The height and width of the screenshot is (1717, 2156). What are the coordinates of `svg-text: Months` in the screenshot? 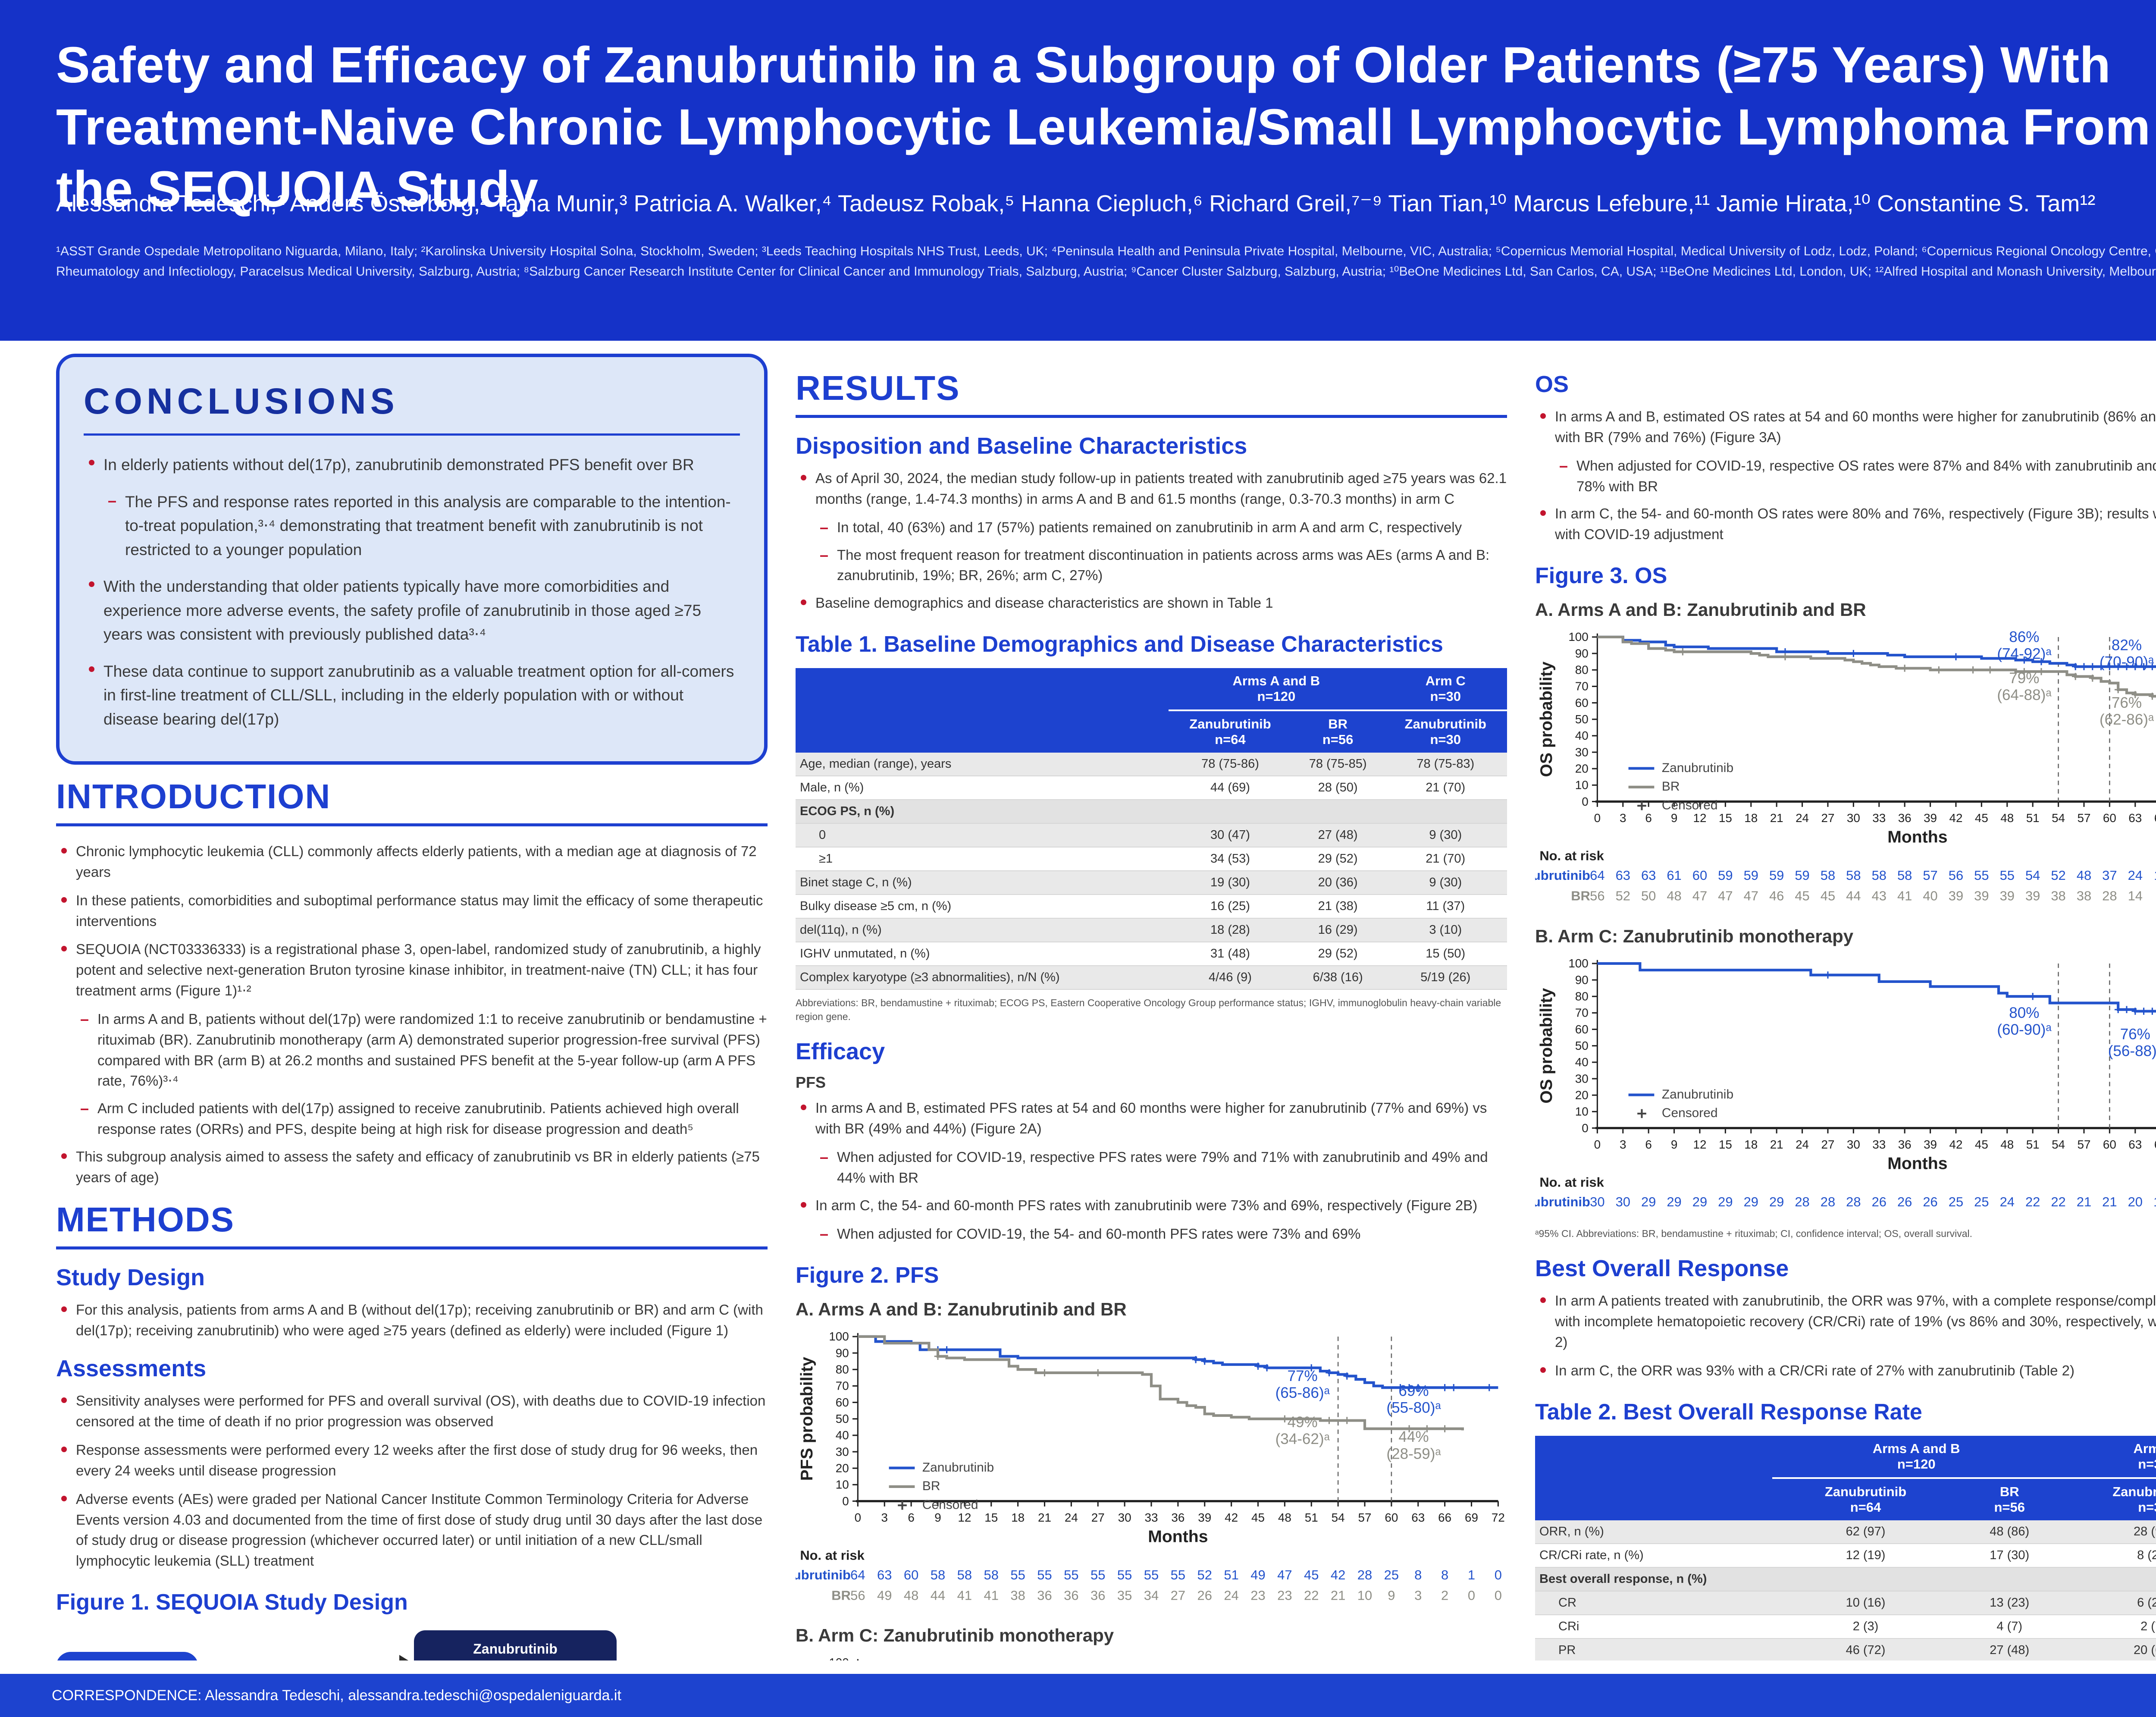 It's located at (1917, 837).